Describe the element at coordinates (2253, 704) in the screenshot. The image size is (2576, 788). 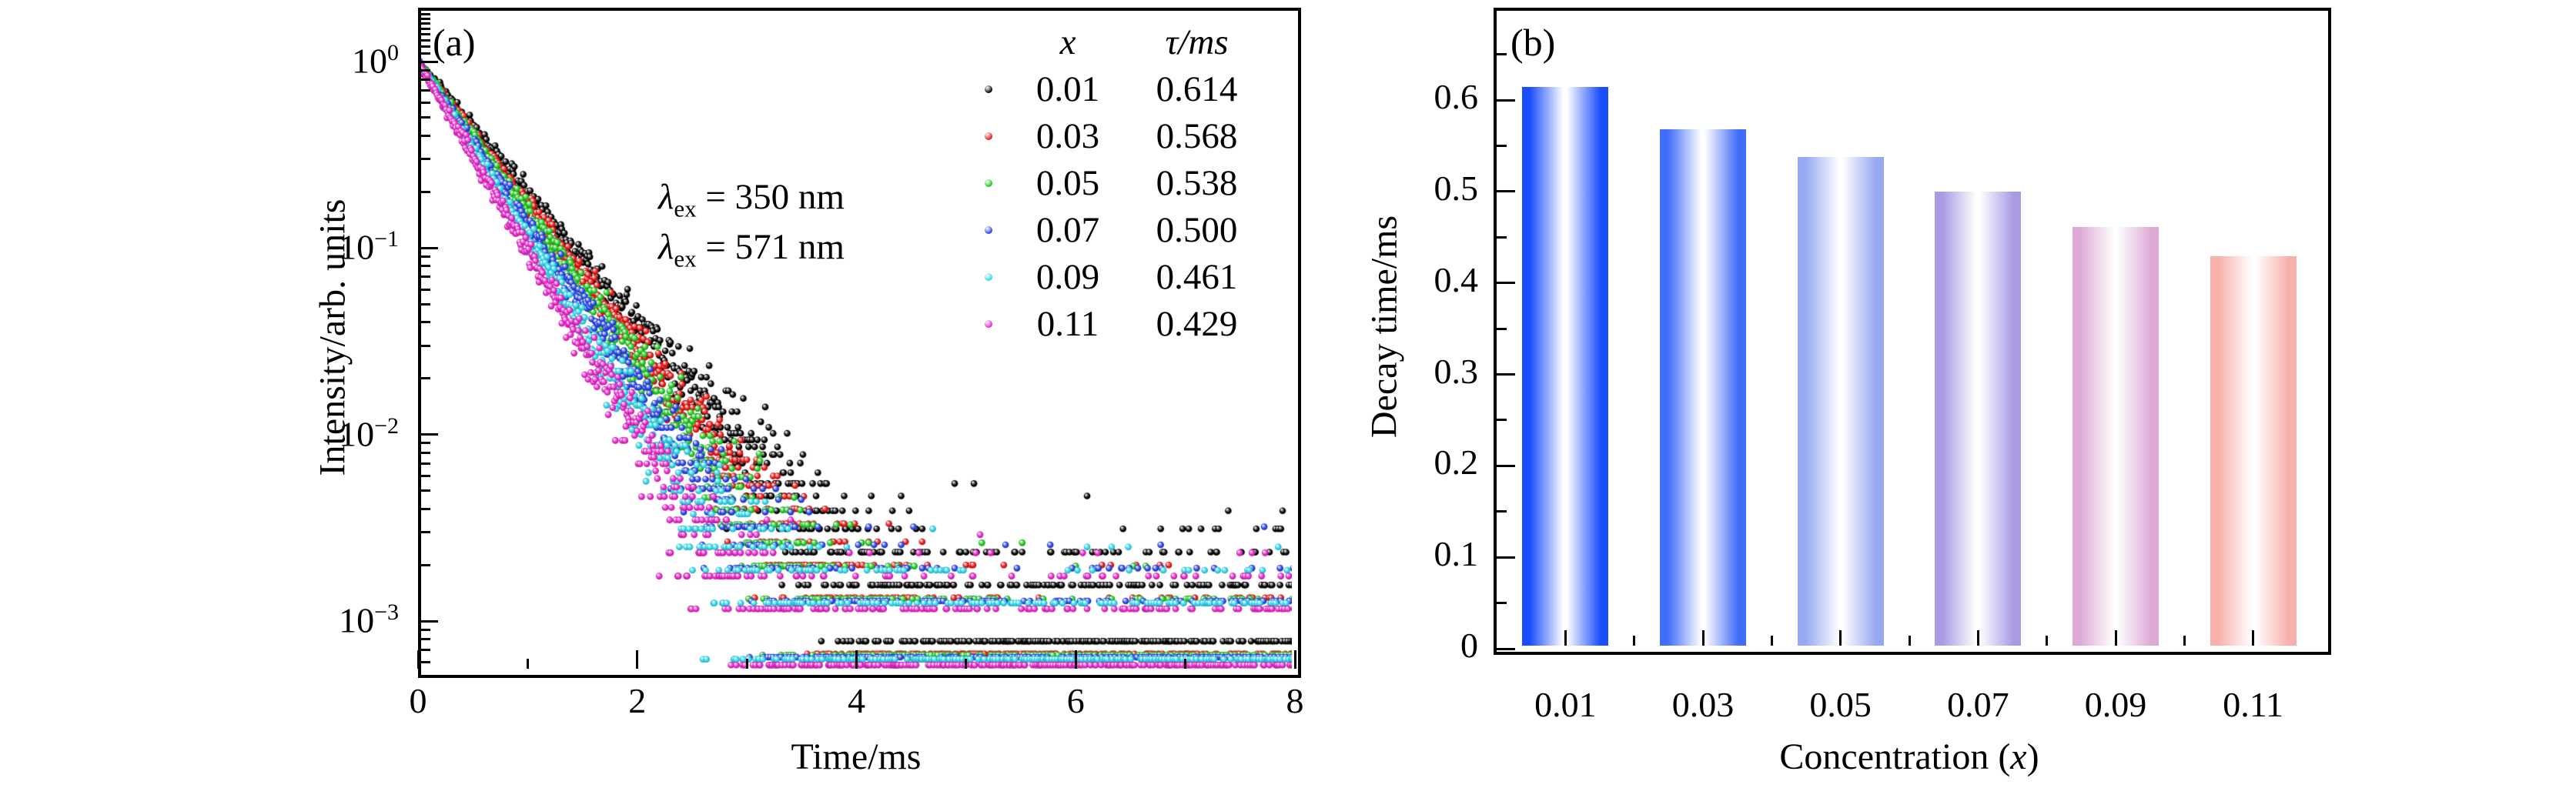
I see `x-tick-label-b: 0.11` at that location.